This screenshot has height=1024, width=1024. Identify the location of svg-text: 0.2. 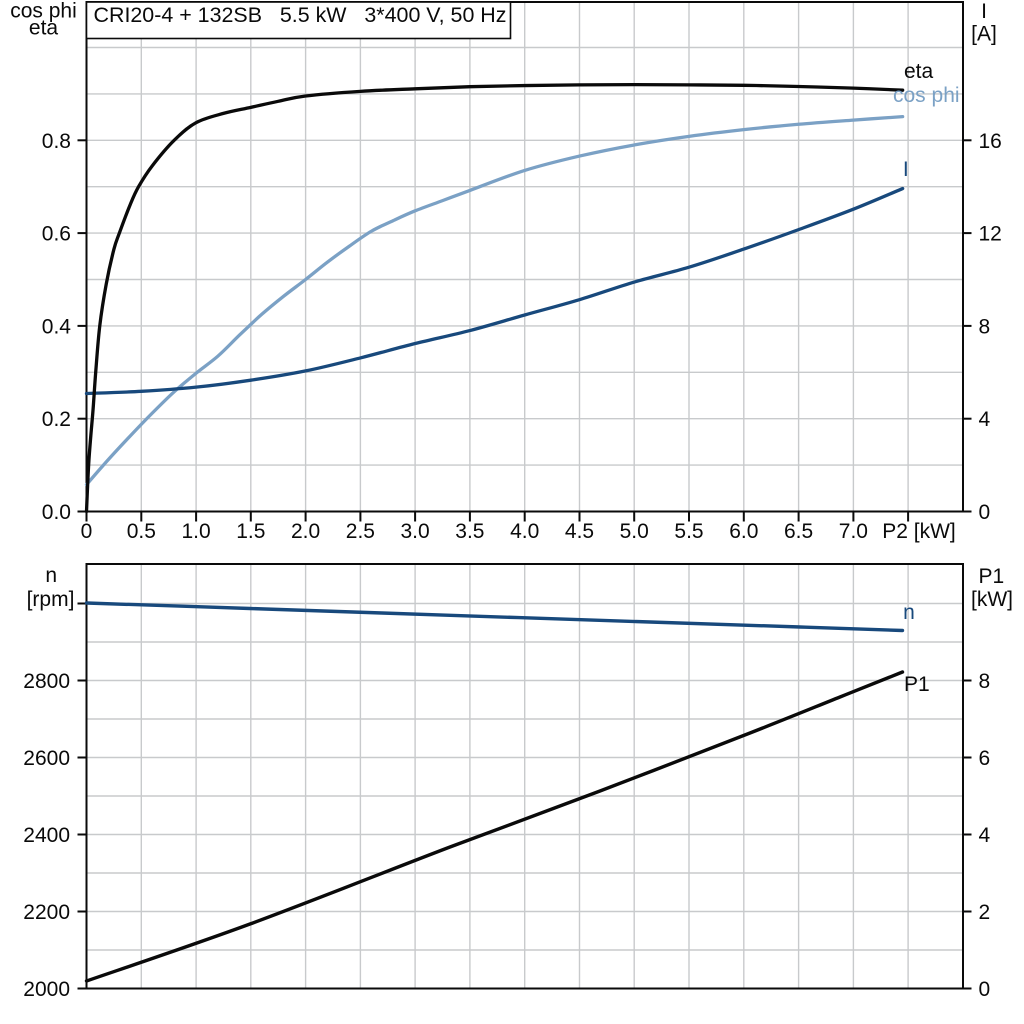
(56, 419).